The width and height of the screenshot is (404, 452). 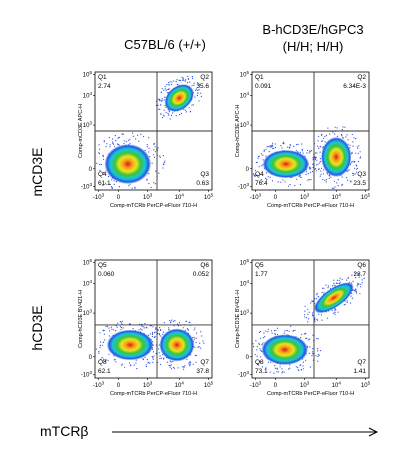 What do you see at coordinates (312, 29) in the screenshot?
I see `column-header: B-hCD3E/hGPC3` at bounding box center [312, 29].